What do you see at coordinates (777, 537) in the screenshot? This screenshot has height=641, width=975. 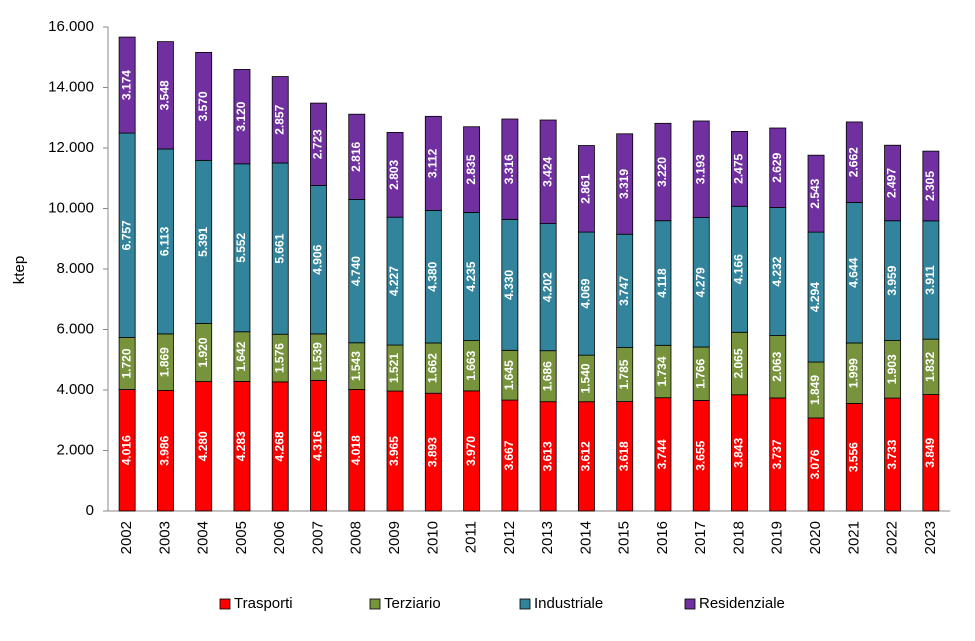 I see `x-tick-label: 2019` at bounding box center [777, 537].